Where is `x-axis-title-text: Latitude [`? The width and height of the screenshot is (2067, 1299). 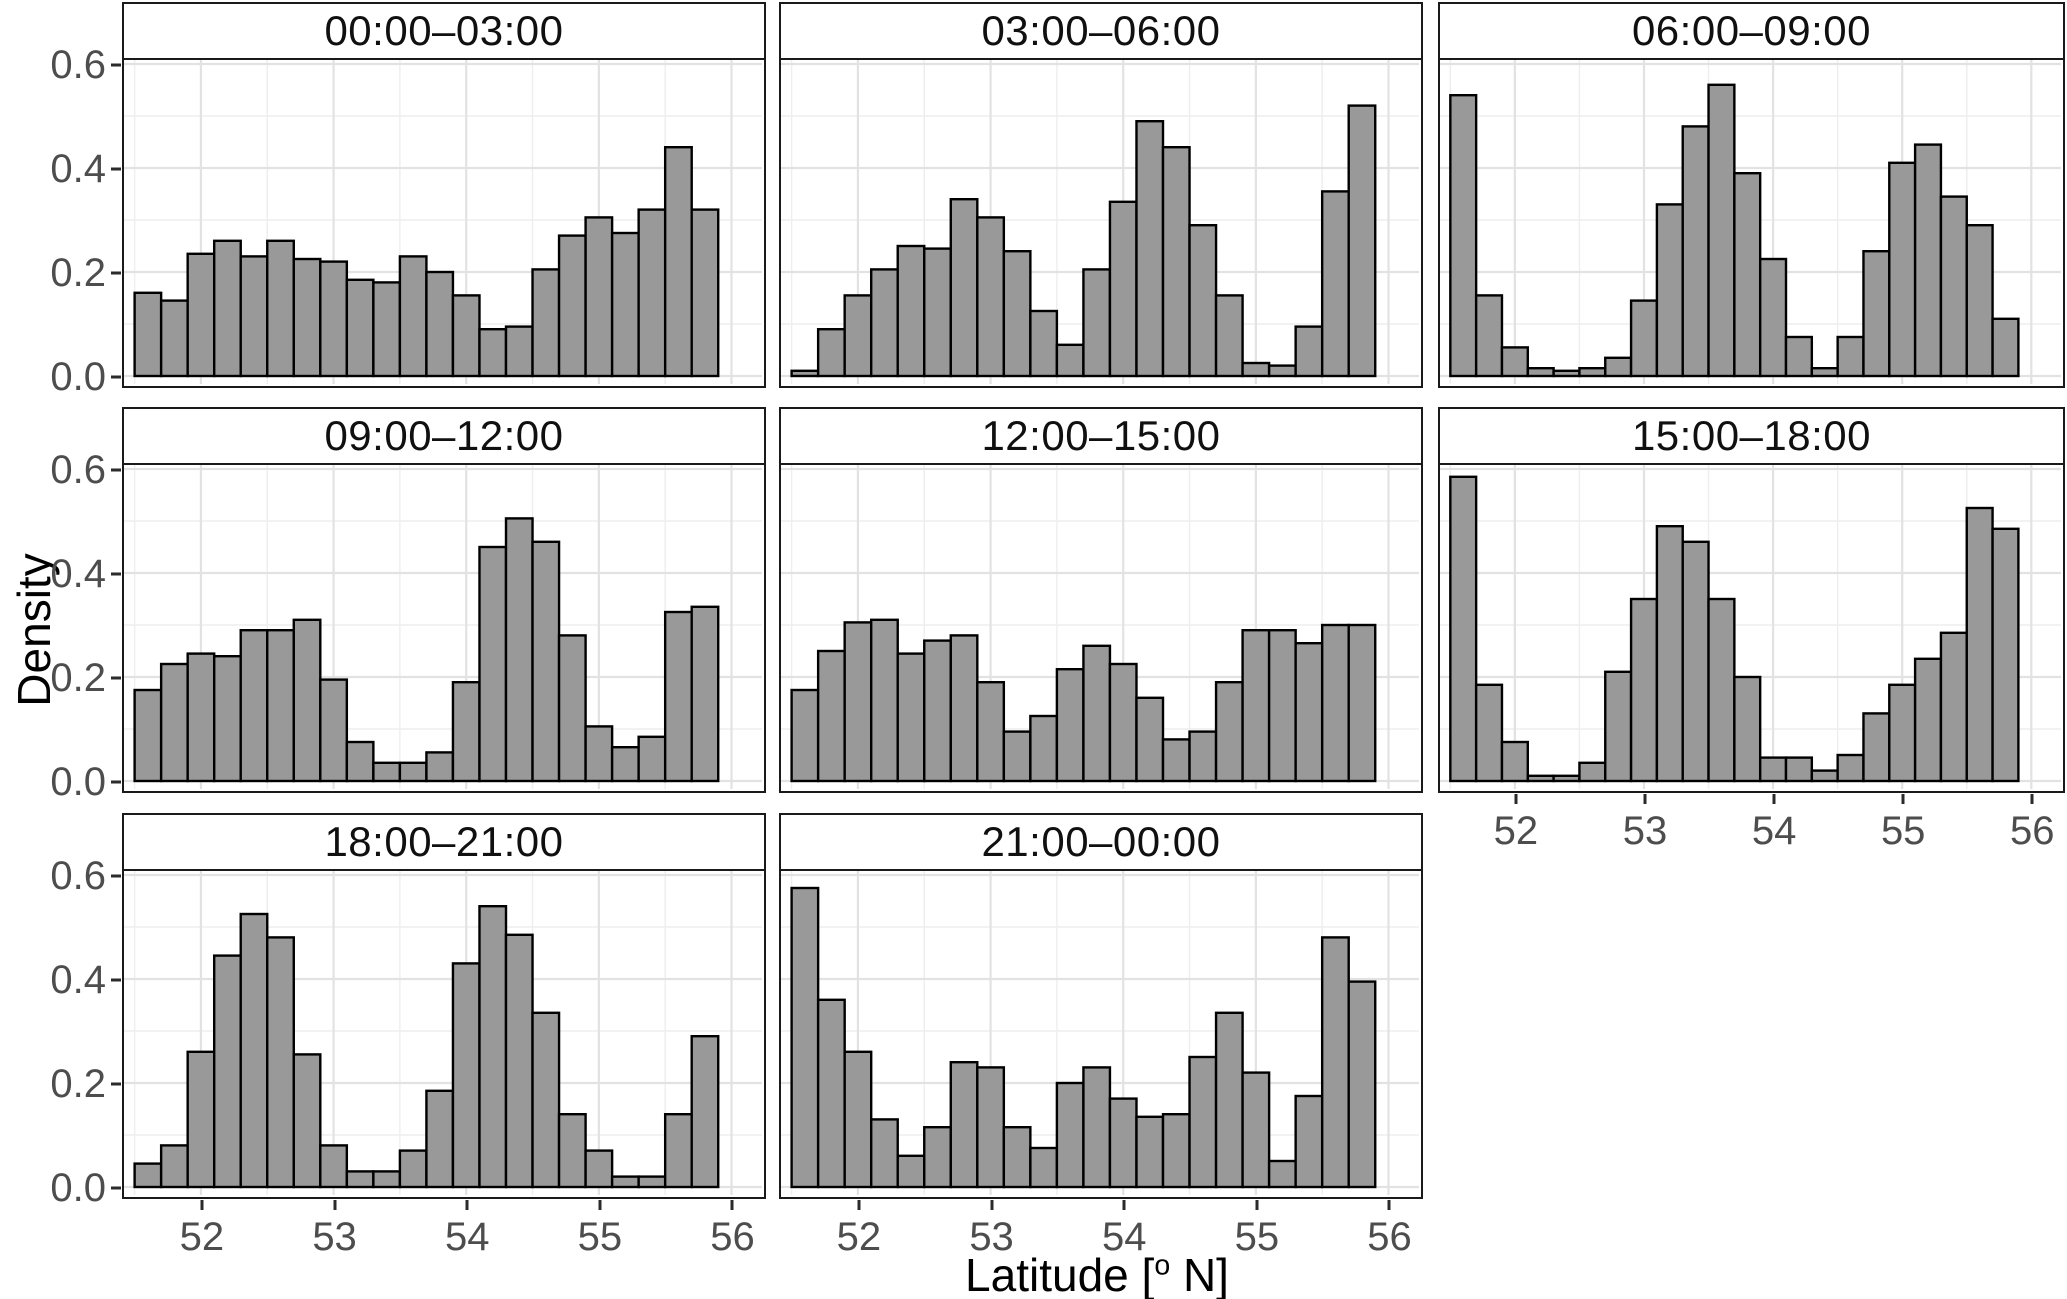 x-axis-title-text: Latitude [ is located at coordinates (1060, 1274).